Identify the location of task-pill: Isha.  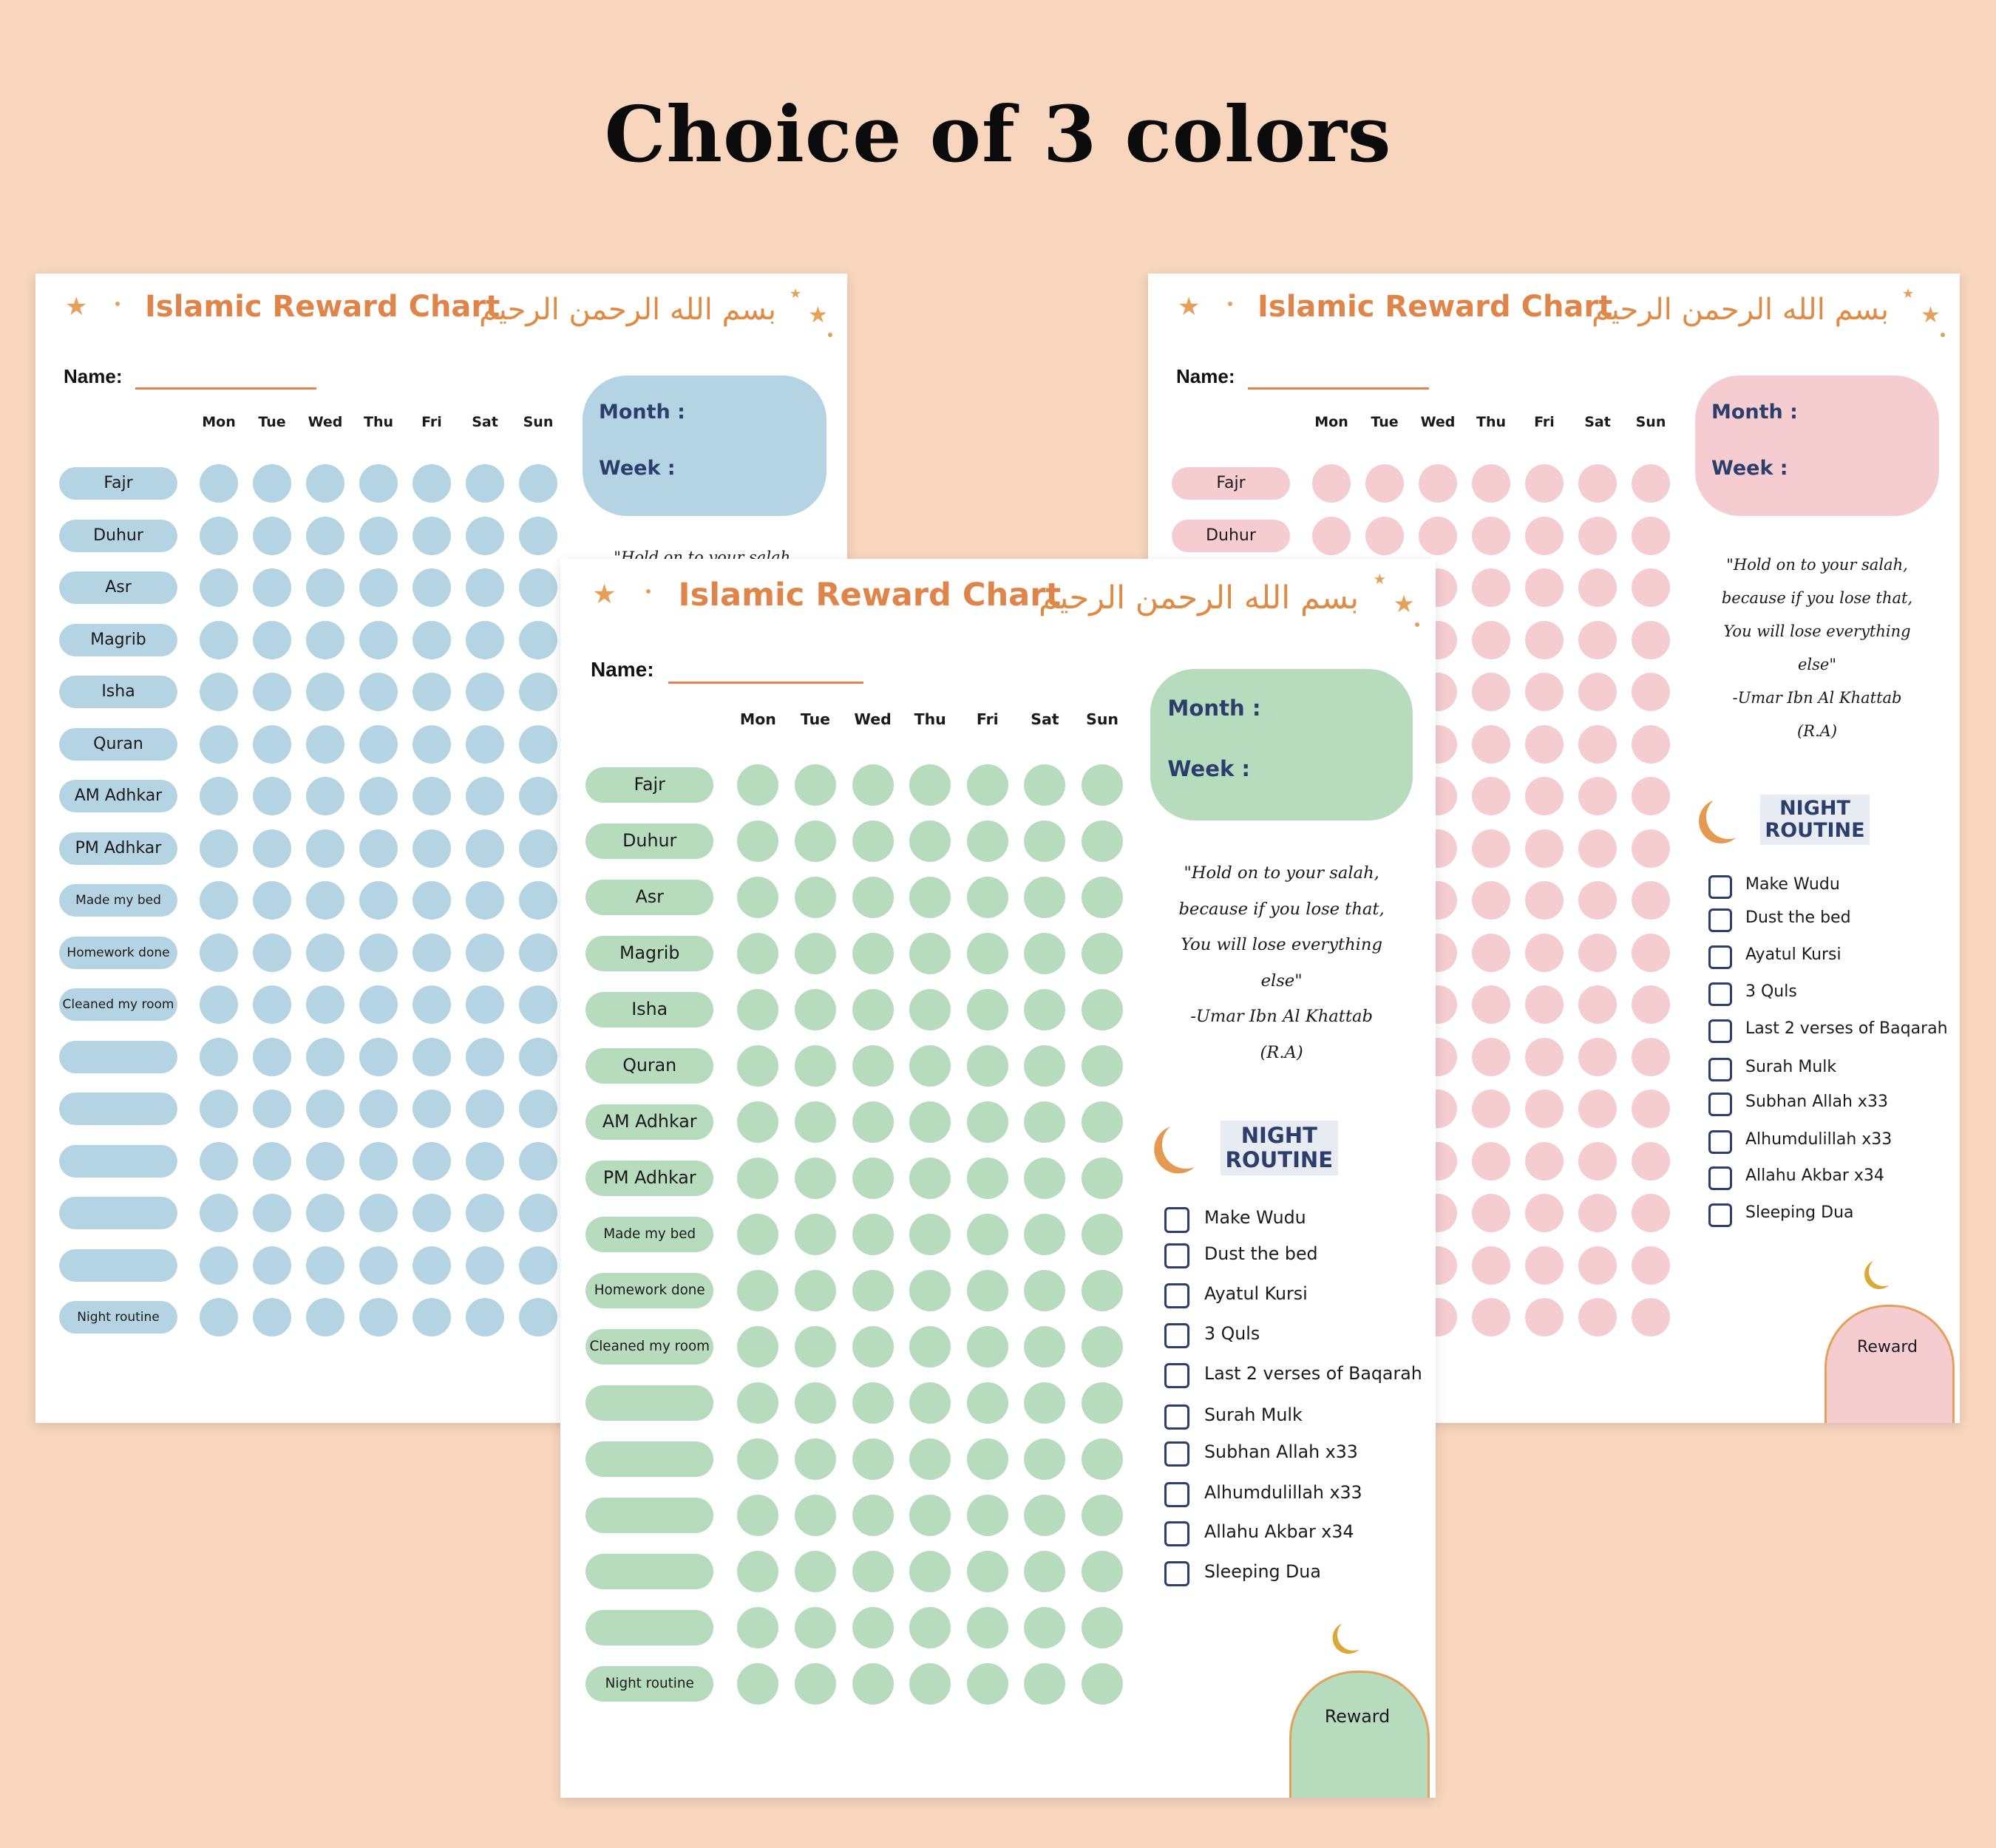
(118, 692).